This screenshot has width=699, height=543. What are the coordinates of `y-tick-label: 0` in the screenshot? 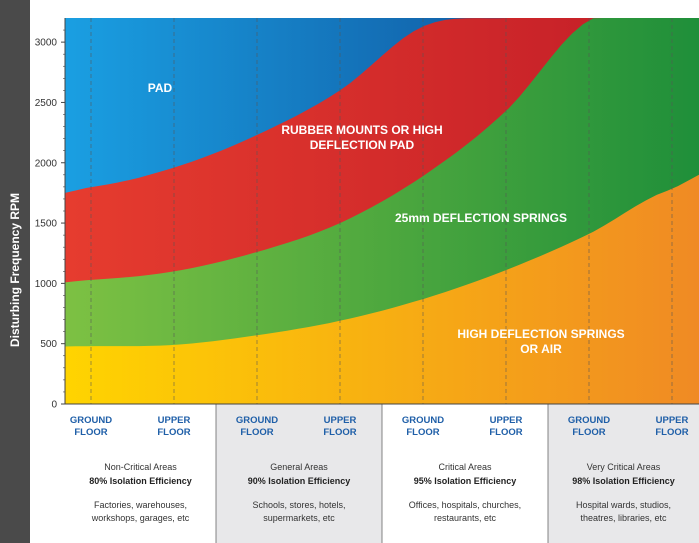 It's located at (54, 405).